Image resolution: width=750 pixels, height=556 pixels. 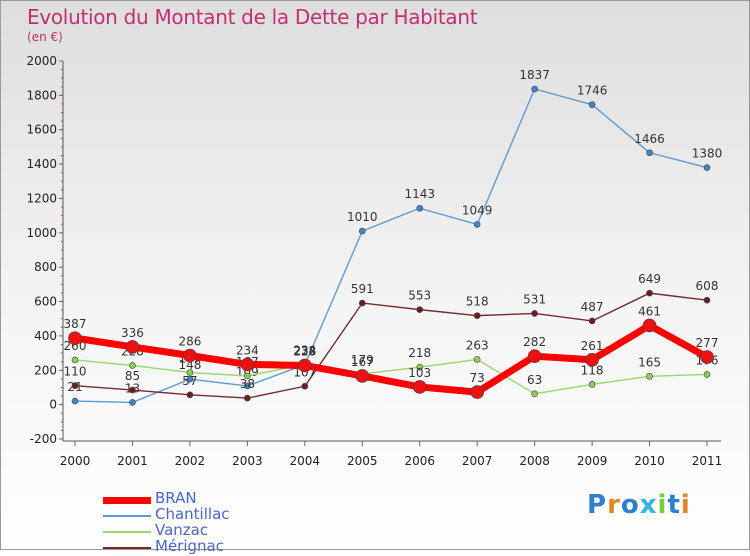 I want to click on data-label: 336, so click(x=132, y=333).